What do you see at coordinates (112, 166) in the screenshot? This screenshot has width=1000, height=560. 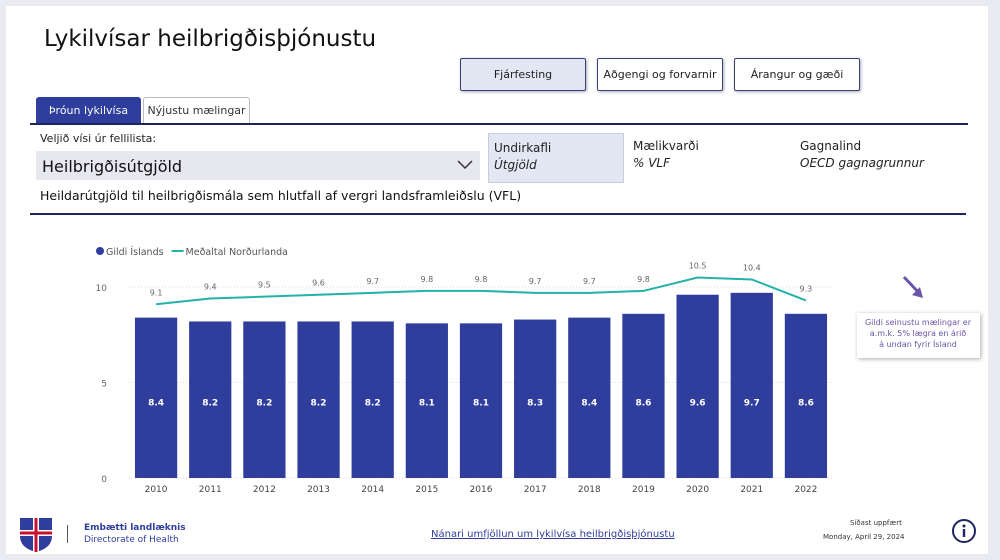 I see `dropdown-value: Heilbrigðisútgjöld` at bounding box center [112, 166].